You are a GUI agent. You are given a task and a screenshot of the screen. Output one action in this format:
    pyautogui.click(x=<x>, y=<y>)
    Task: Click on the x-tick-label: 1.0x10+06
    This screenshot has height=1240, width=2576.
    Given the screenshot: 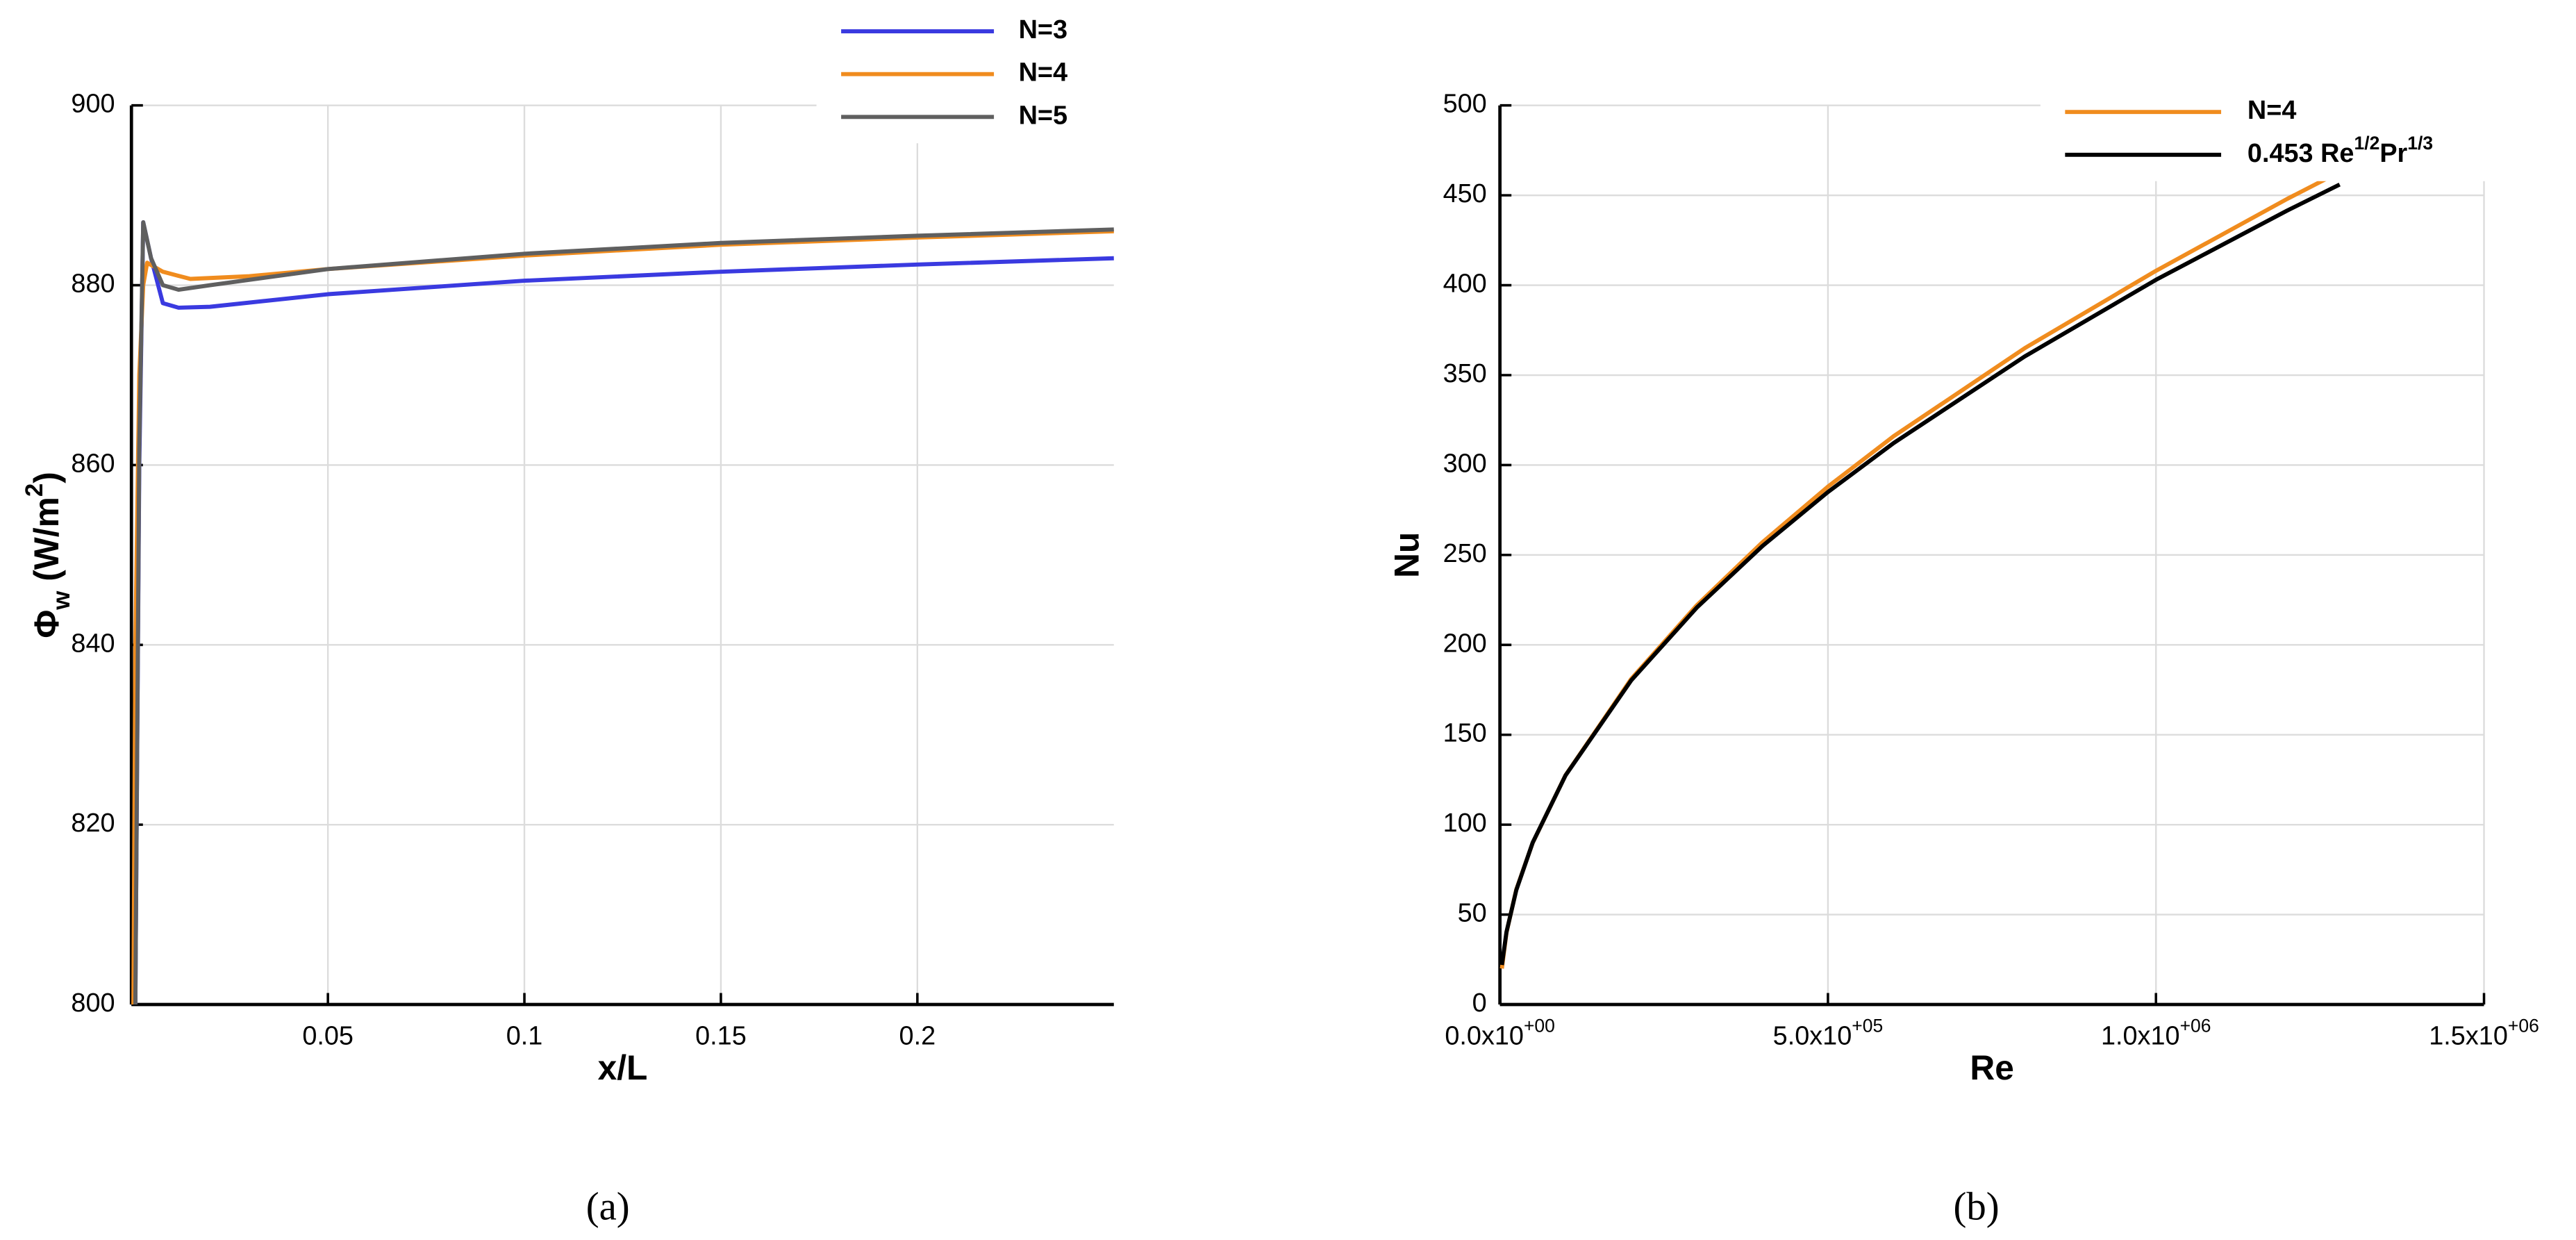 What is the action you would take?
    pyautogui.click(x=2156, y=1032)
    